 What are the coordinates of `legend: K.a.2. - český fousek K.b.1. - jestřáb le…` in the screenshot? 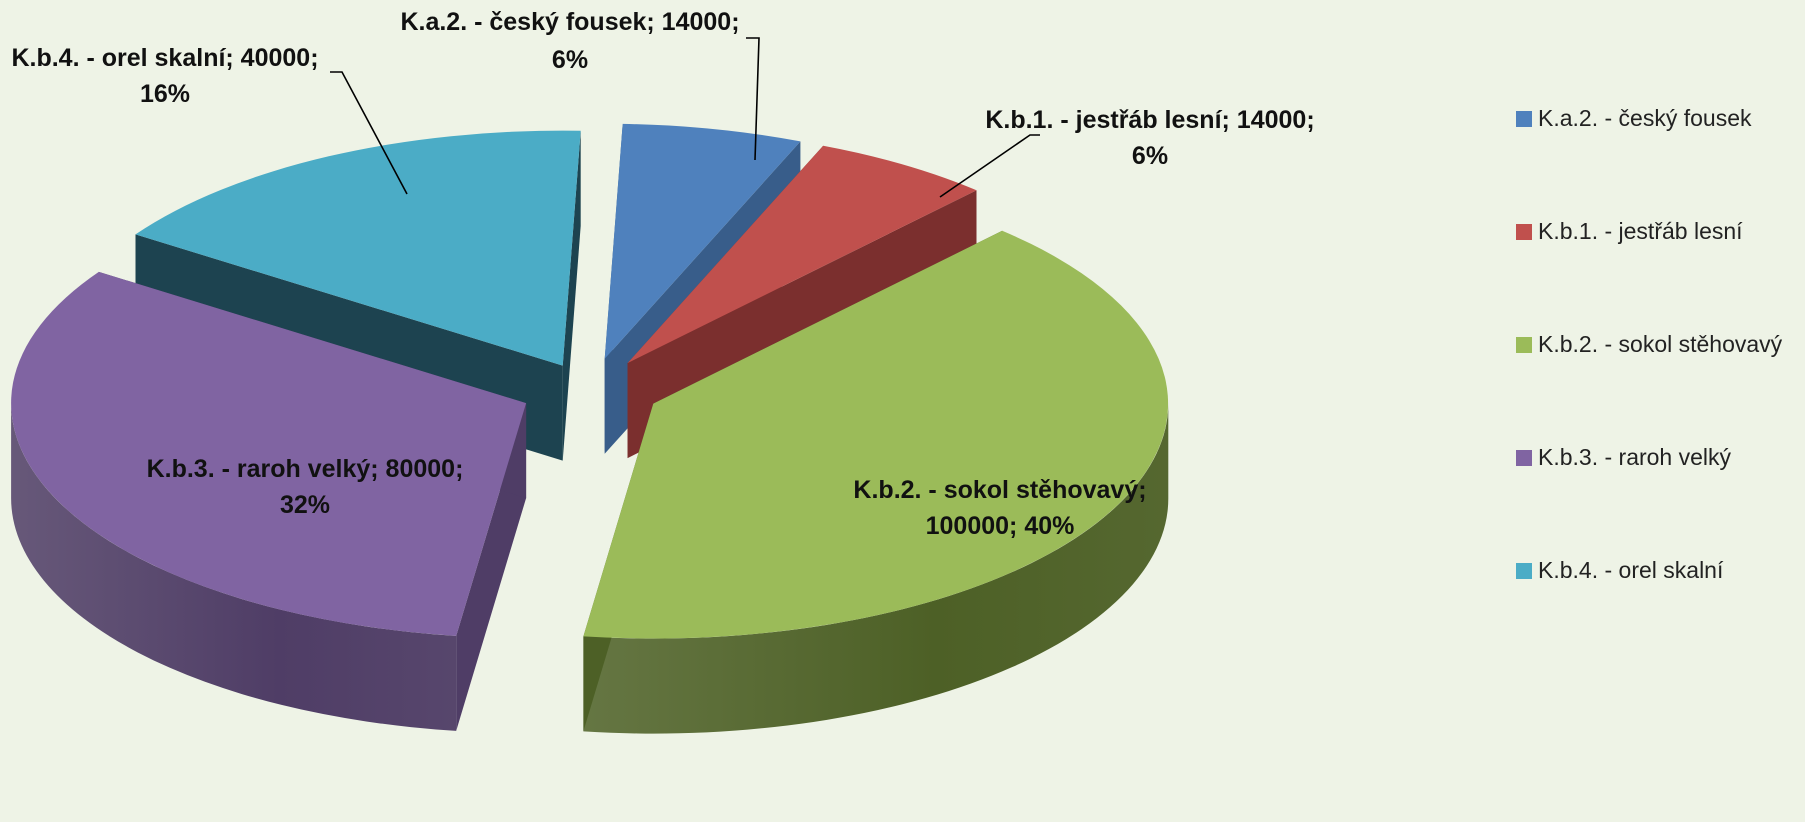 It's located at (1649, 344).